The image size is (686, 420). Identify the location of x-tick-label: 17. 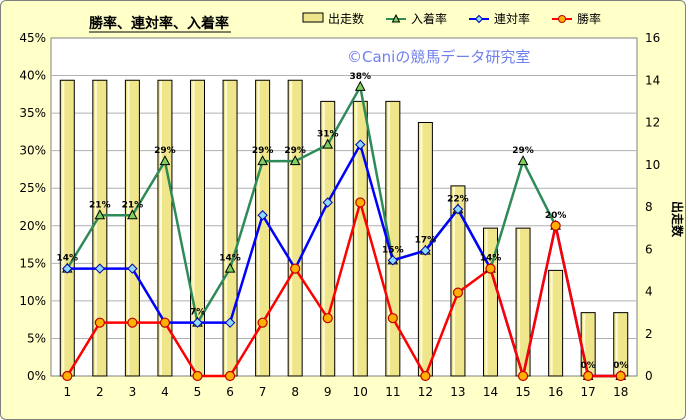
(588, 392).